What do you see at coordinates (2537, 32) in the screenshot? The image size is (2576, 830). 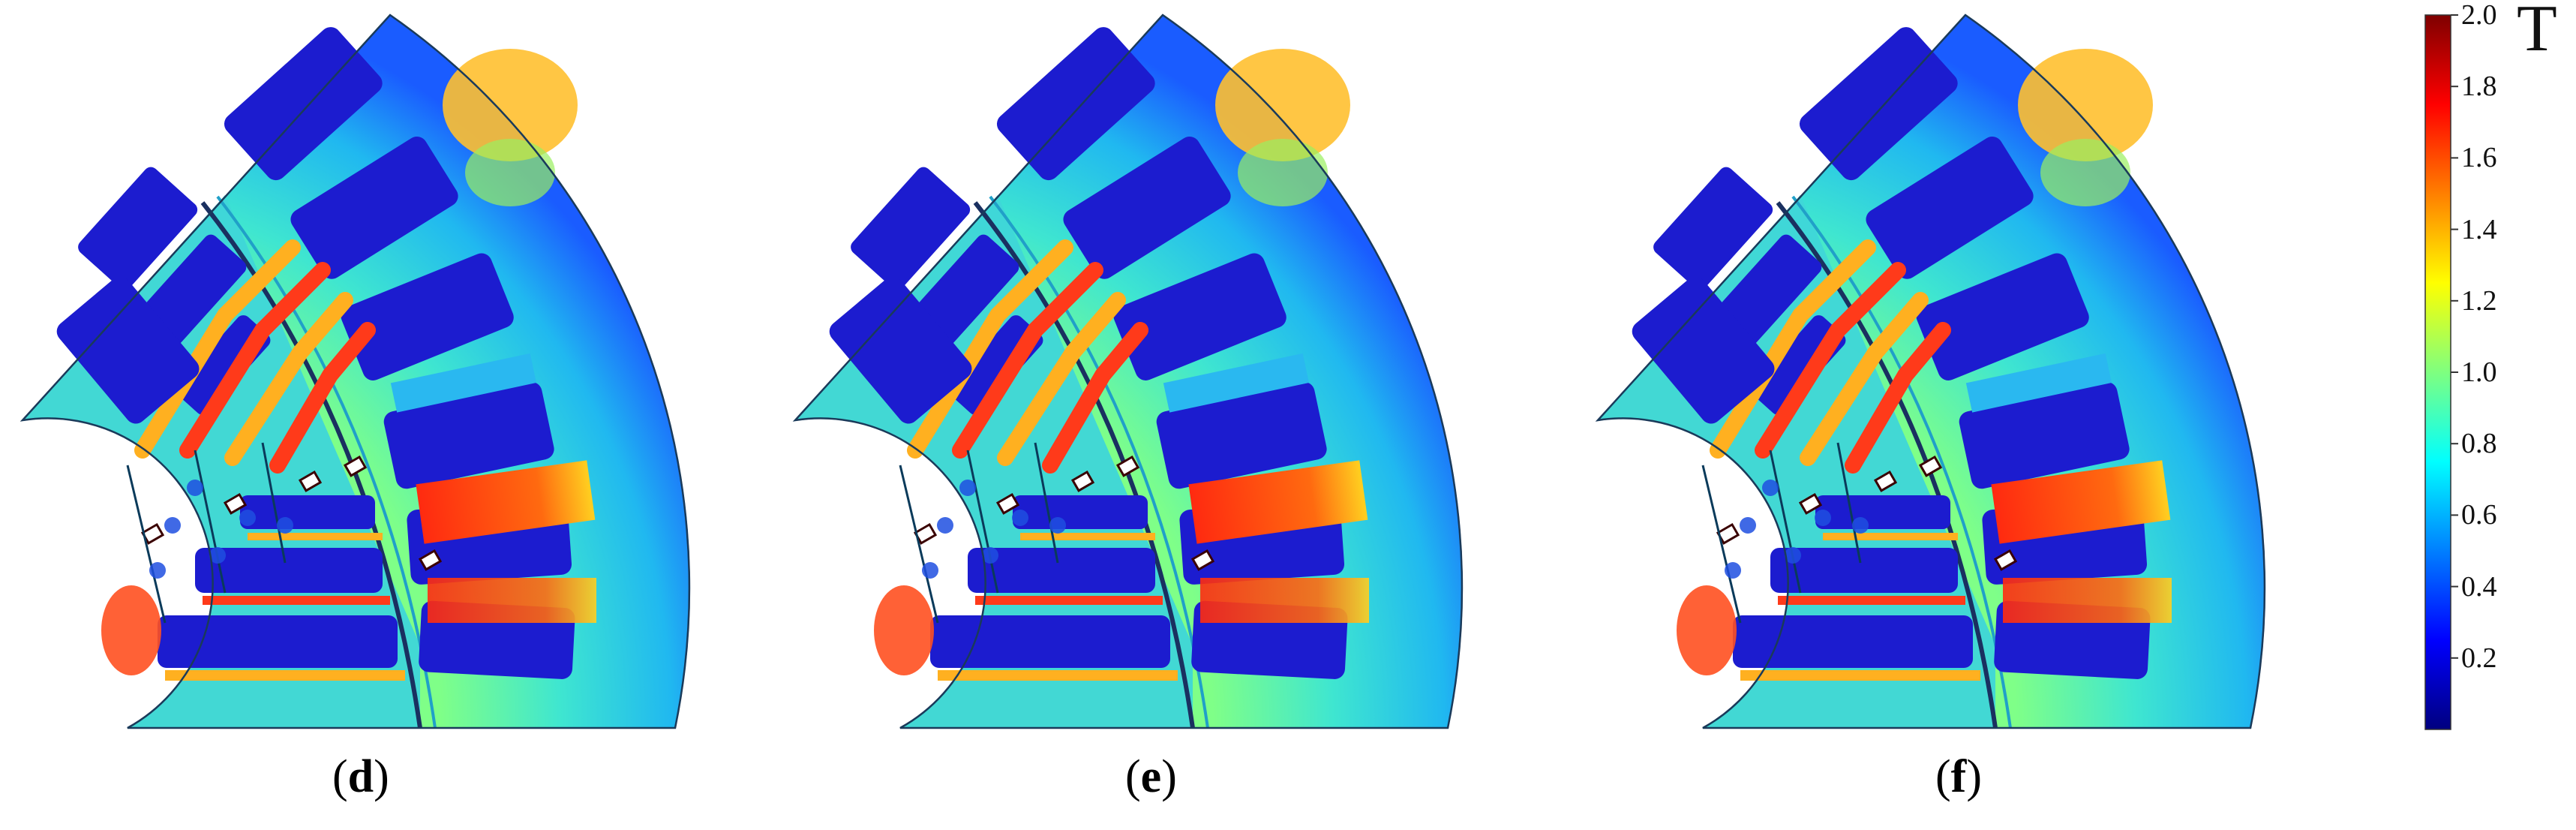 I see `colorbar-unit: T` at bounding box center [2537, 32].